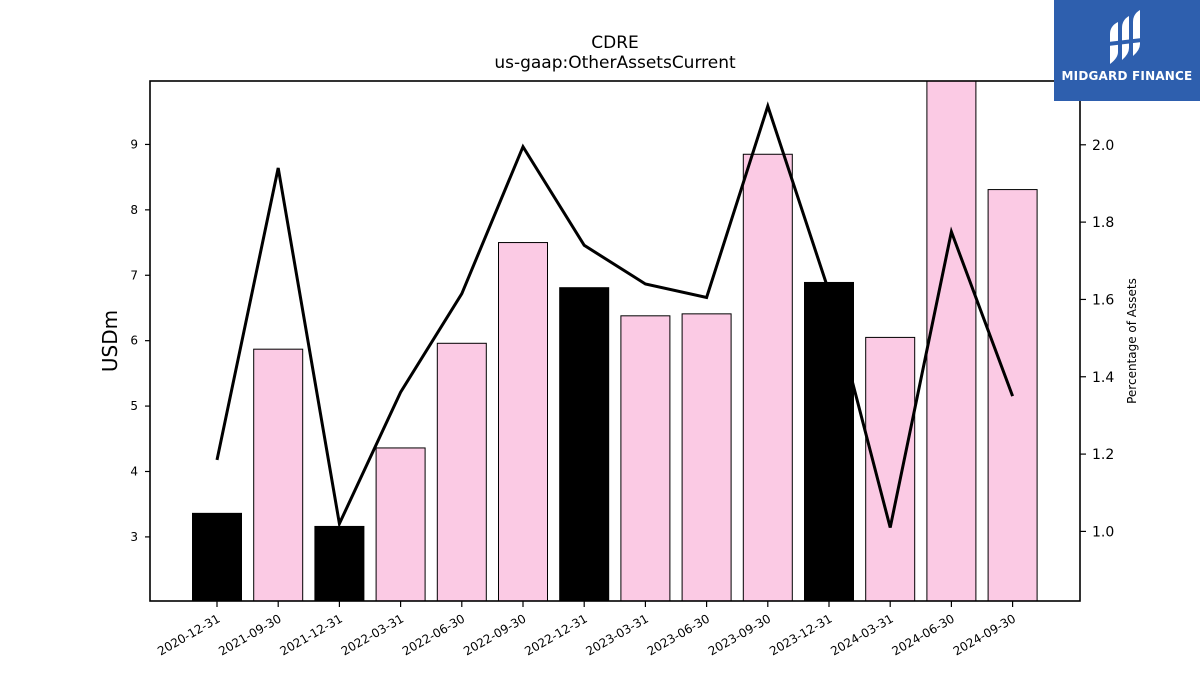 The image size is (1200, 675). What do you see at coordinates (922, 634) in the screenshot?
I see `x-tick-label: 2024-06-30` at bounding box center [922, 634].